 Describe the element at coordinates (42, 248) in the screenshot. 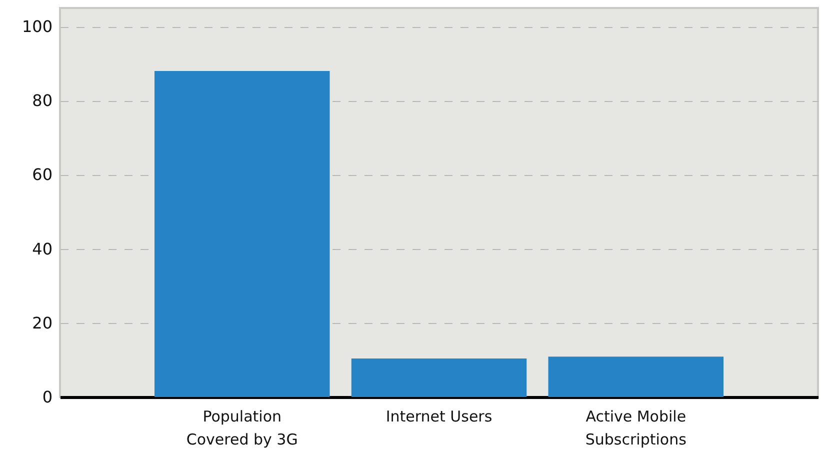

I see `y-tick-label: 40` at that location.